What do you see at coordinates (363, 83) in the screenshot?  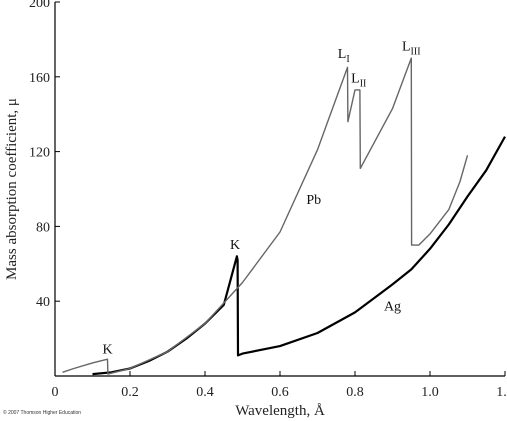 I see `annotation-subscript: II` at bounding box center [363, 83].